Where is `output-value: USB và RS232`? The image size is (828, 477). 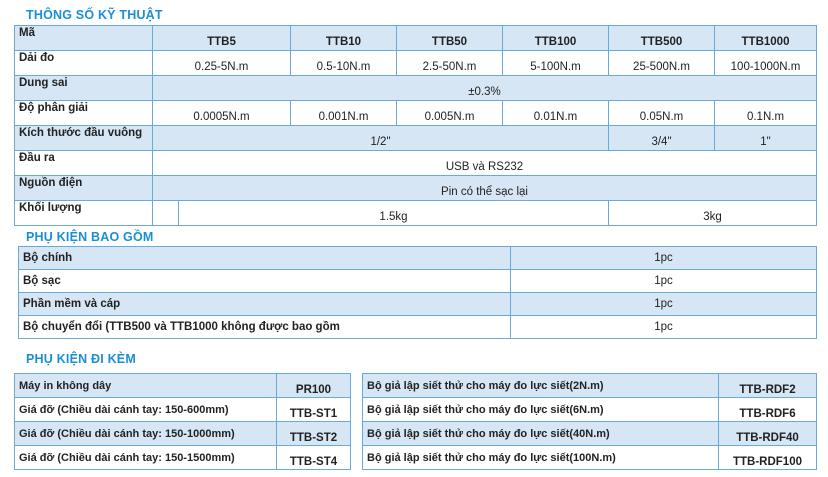
output-value: USB và RS232 is located at coordinates (484, 163).